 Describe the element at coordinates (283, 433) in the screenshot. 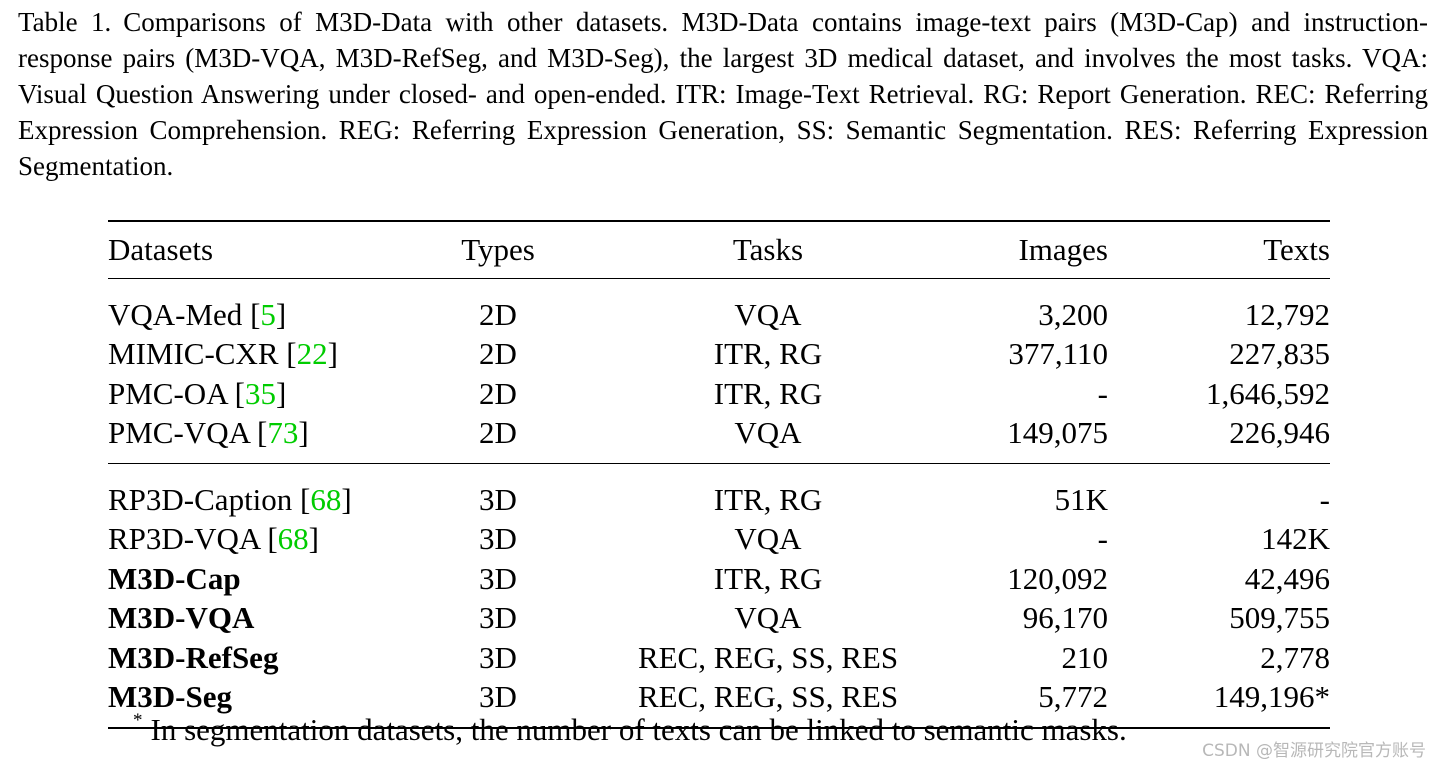

I see `citation-link: 73` at that location.